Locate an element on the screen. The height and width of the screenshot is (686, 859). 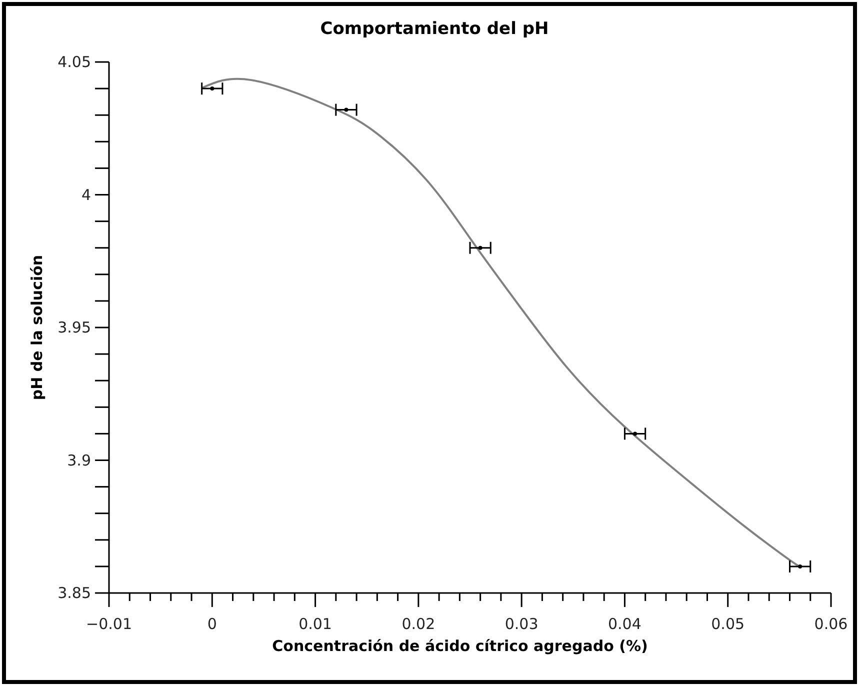
y-tick-label: 4.05 is located at coordinates (74, 62).